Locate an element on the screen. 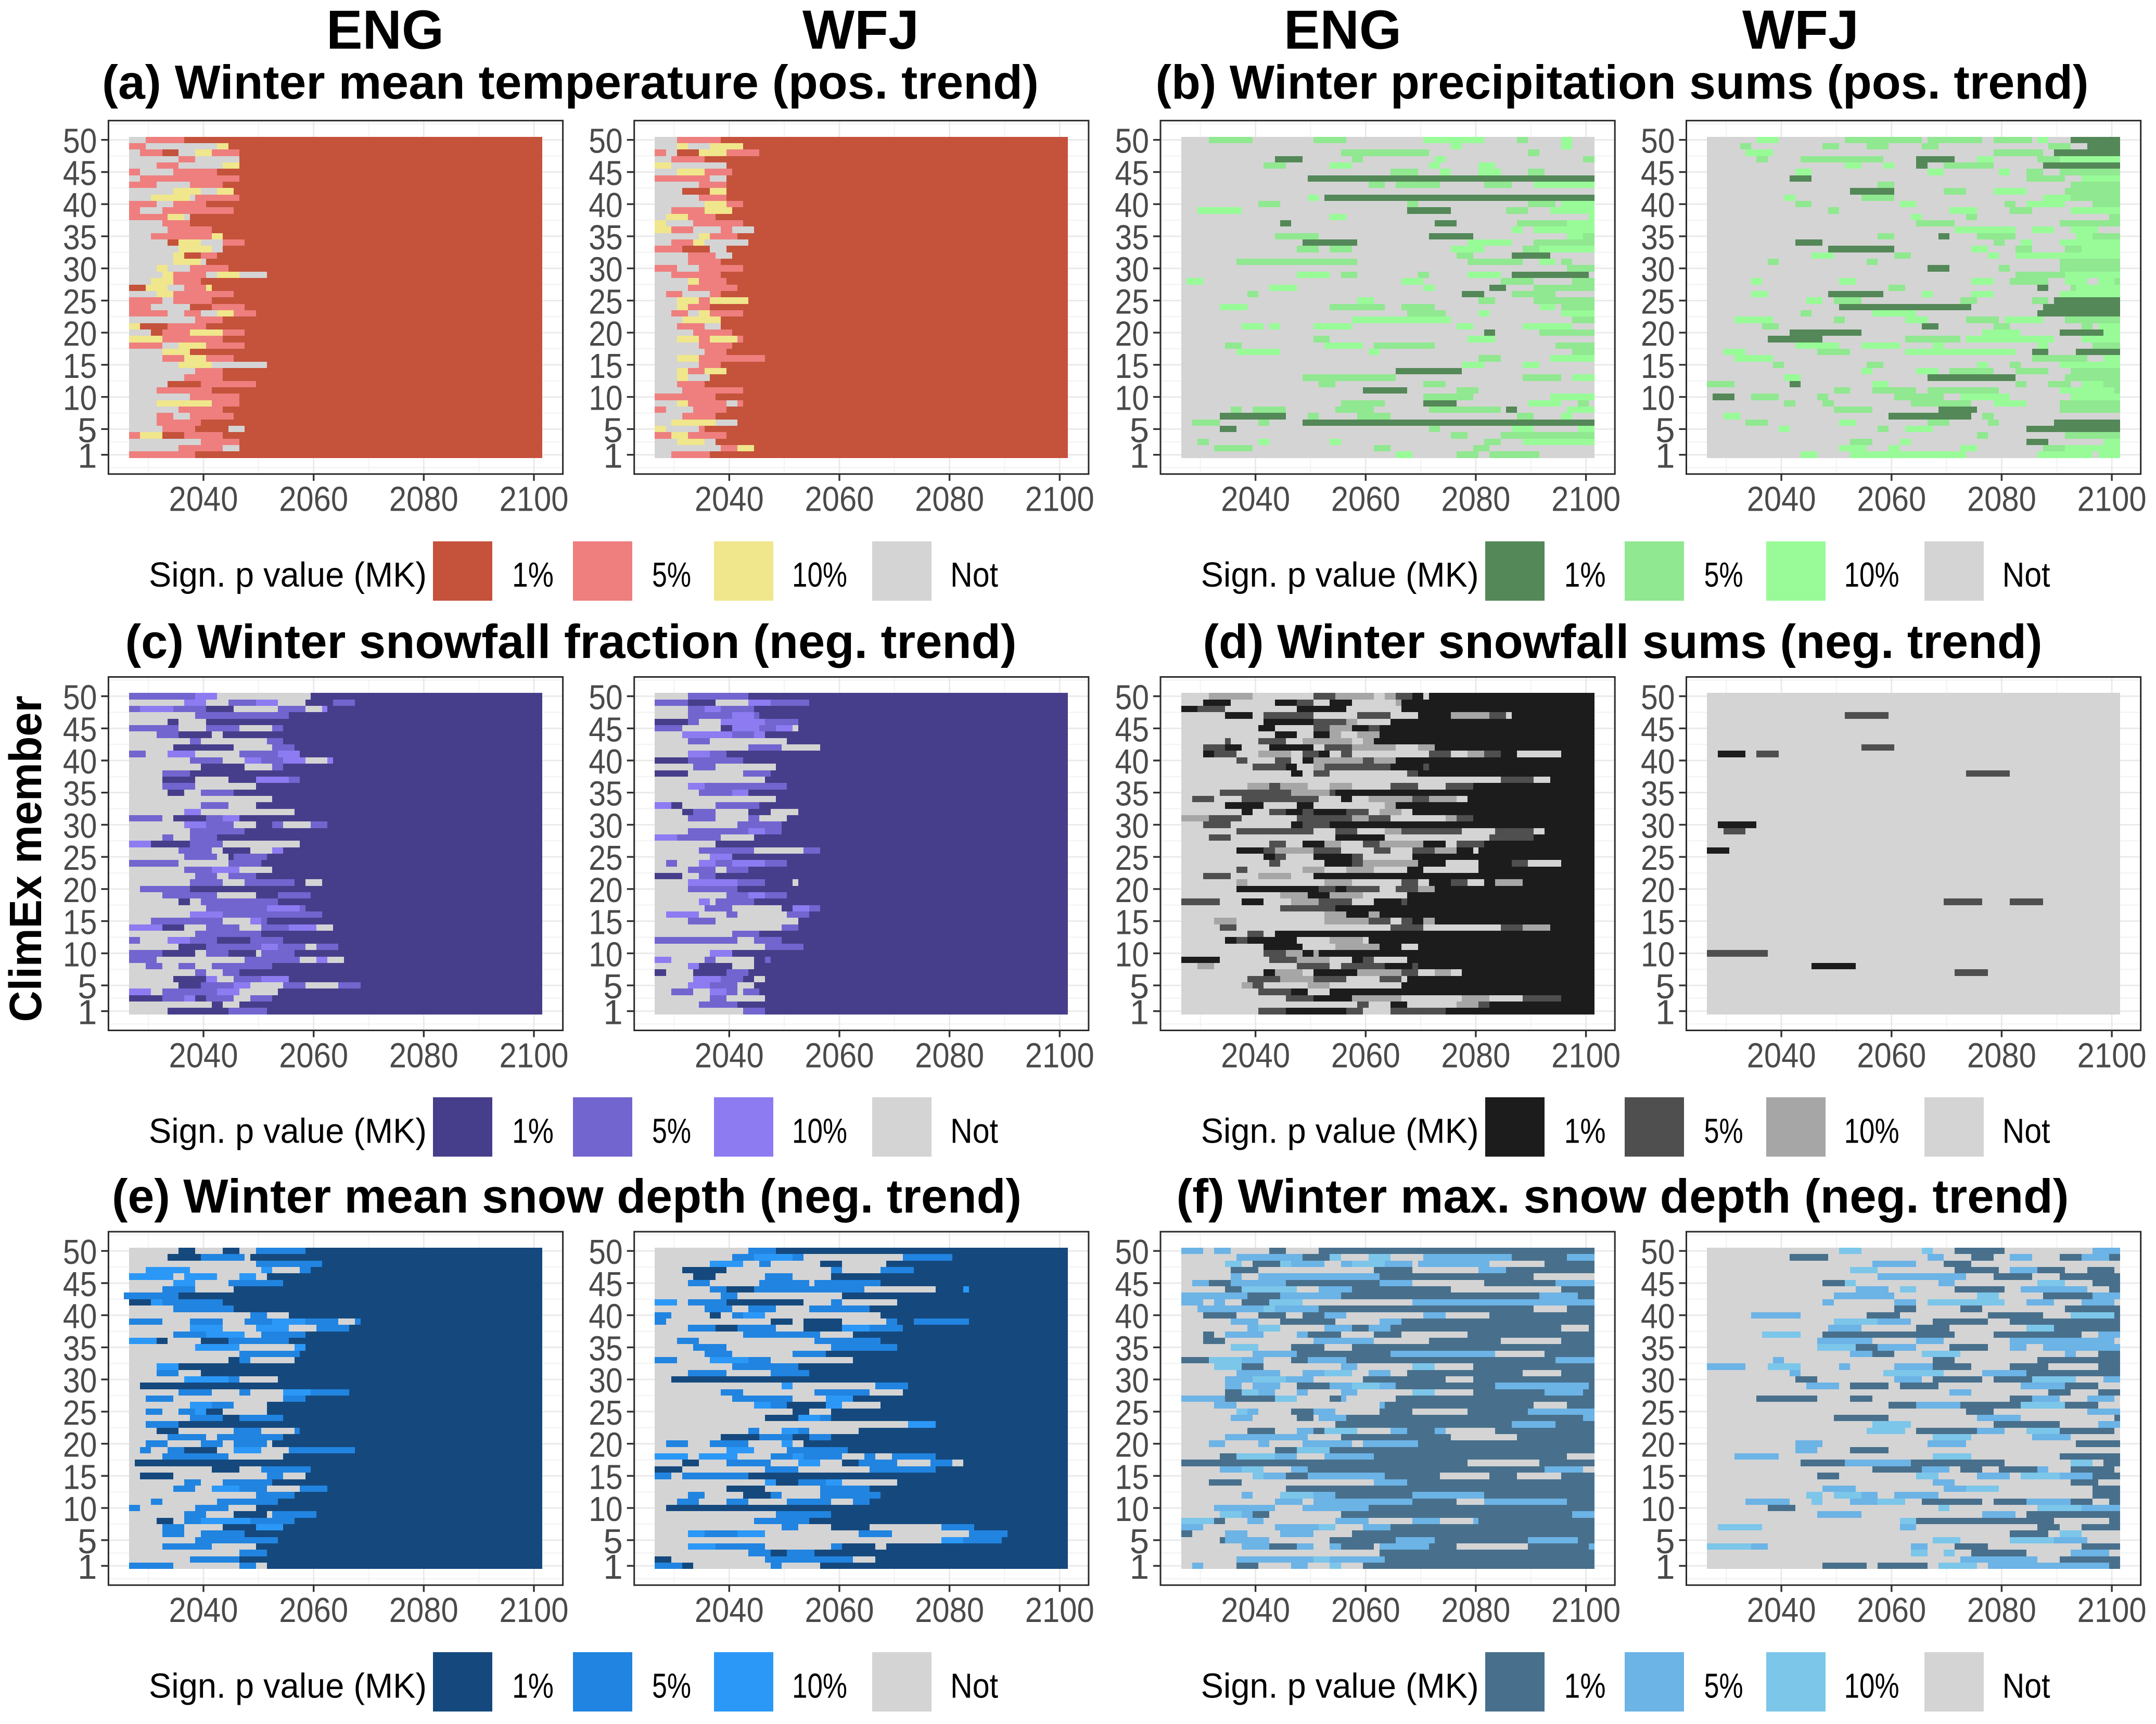 This screenshot has width=2156, height=1724. svg-text: Sign. p value (MK) is located at coordinates (1340, 1131).